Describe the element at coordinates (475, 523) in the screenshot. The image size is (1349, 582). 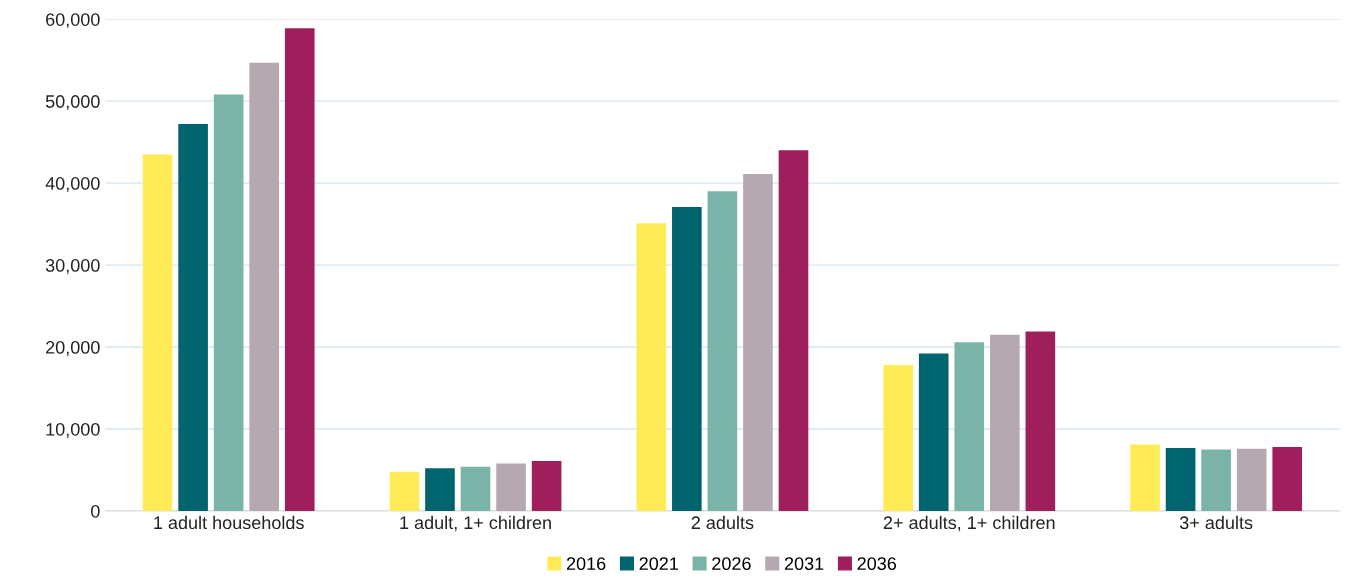
I see `x-tick-label: 1 adult, 1+ children` at that location.